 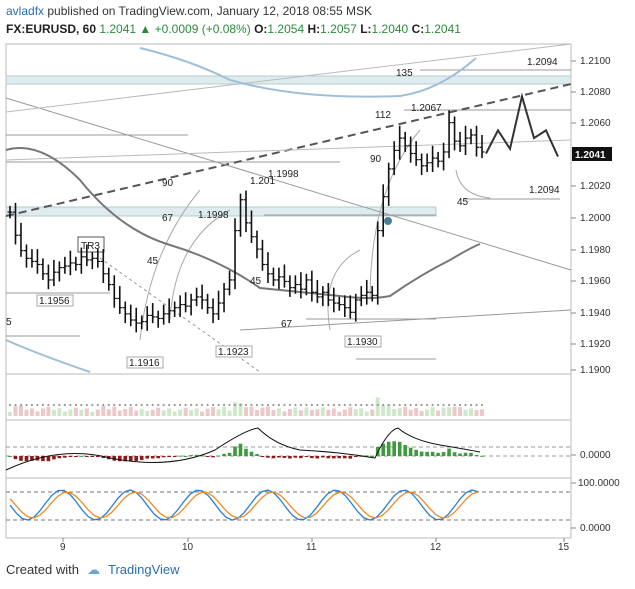 I want to click on y-tick-1.1960: 1.1960, so click(x=595, y=281).